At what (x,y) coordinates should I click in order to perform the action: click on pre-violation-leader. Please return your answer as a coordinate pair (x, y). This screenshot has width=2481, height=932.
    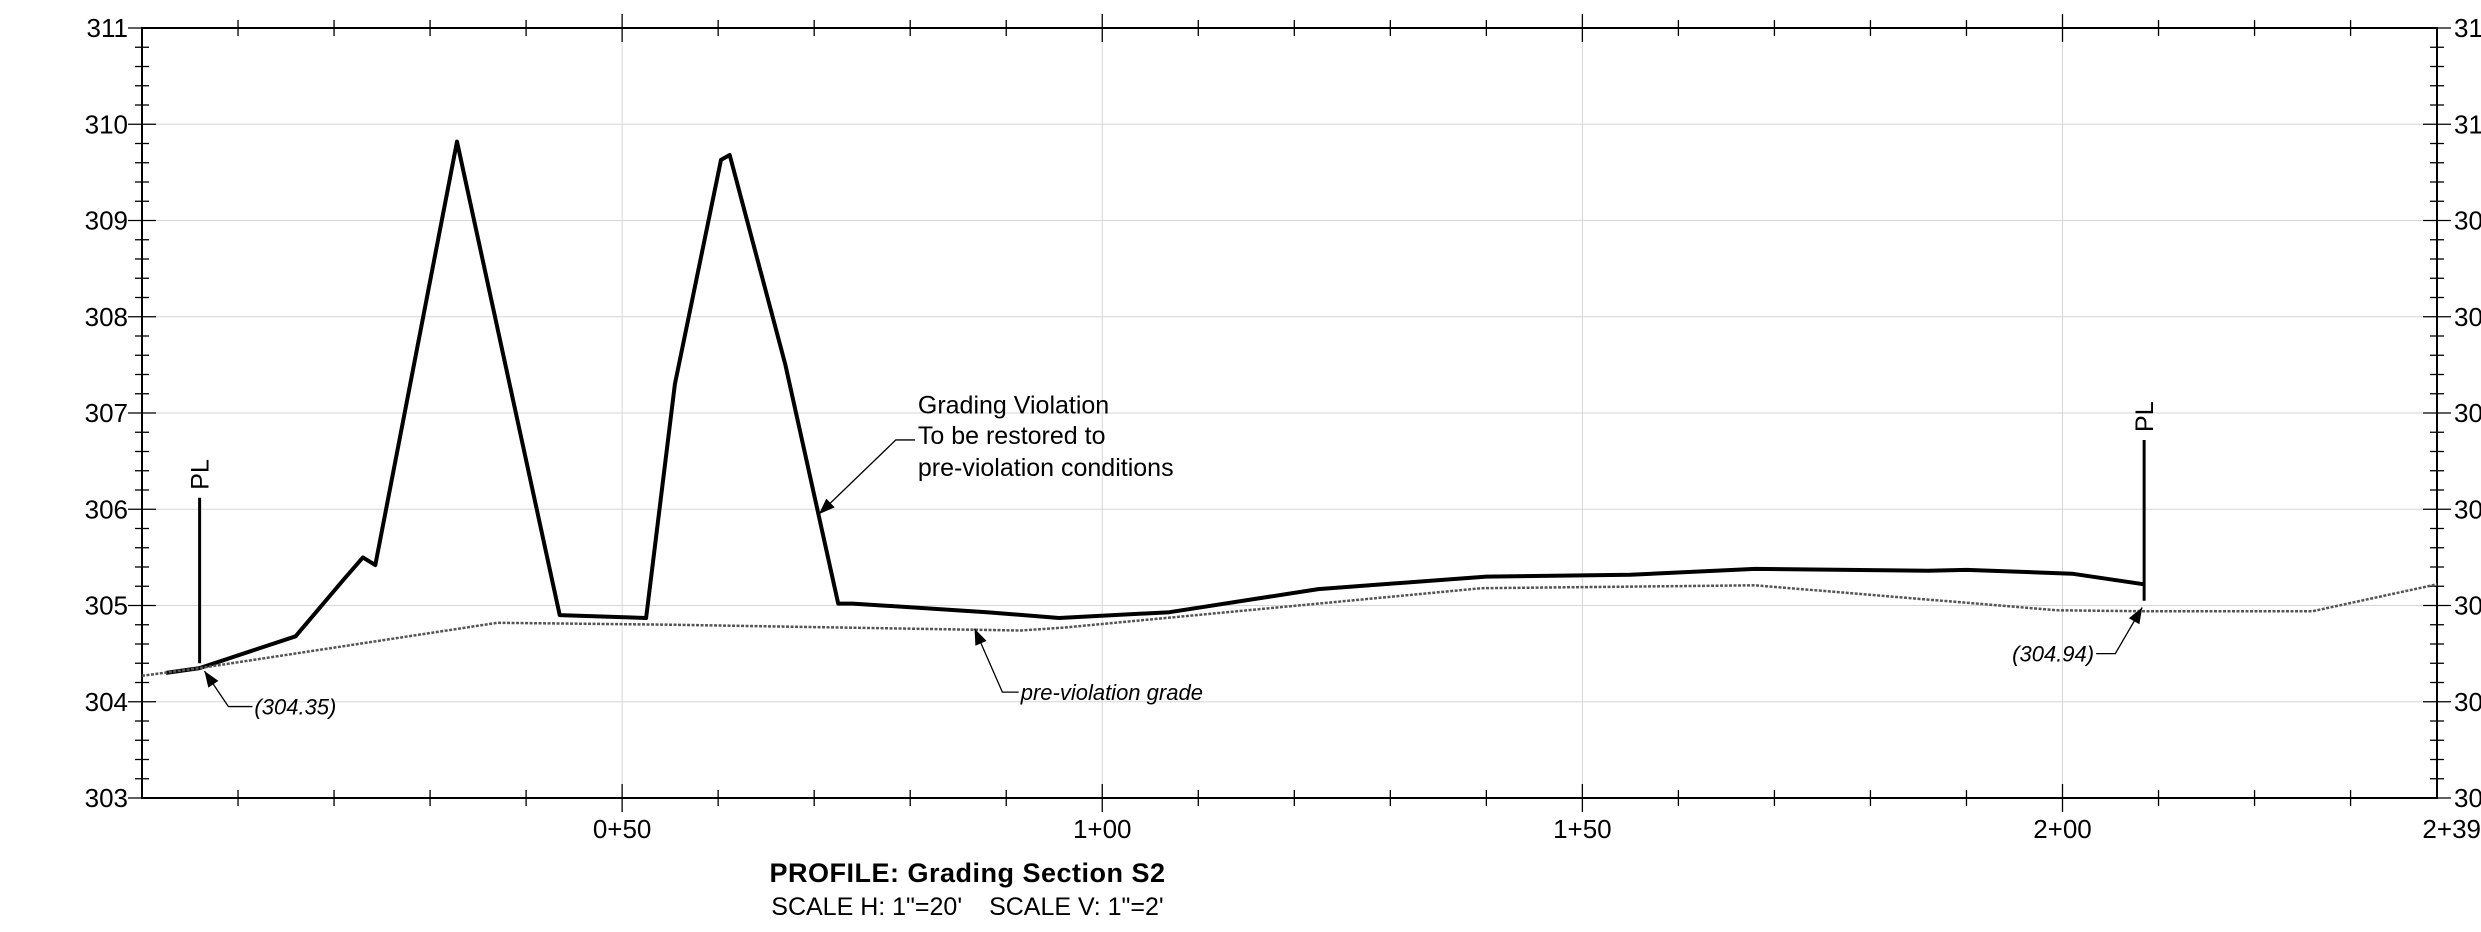
    Looking at the image, I should click on (996, 660).